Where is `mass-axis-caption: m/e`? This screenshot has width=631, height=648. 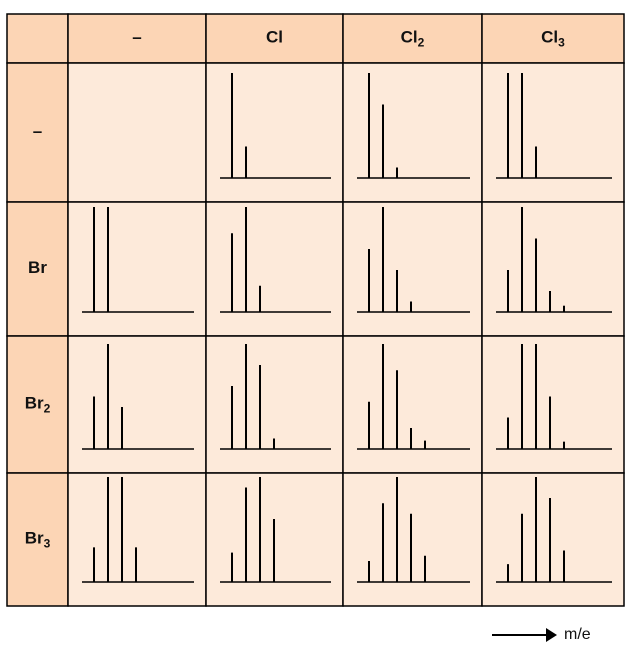
mass-axis-caption: m/e is located at coordinates (557, 635).